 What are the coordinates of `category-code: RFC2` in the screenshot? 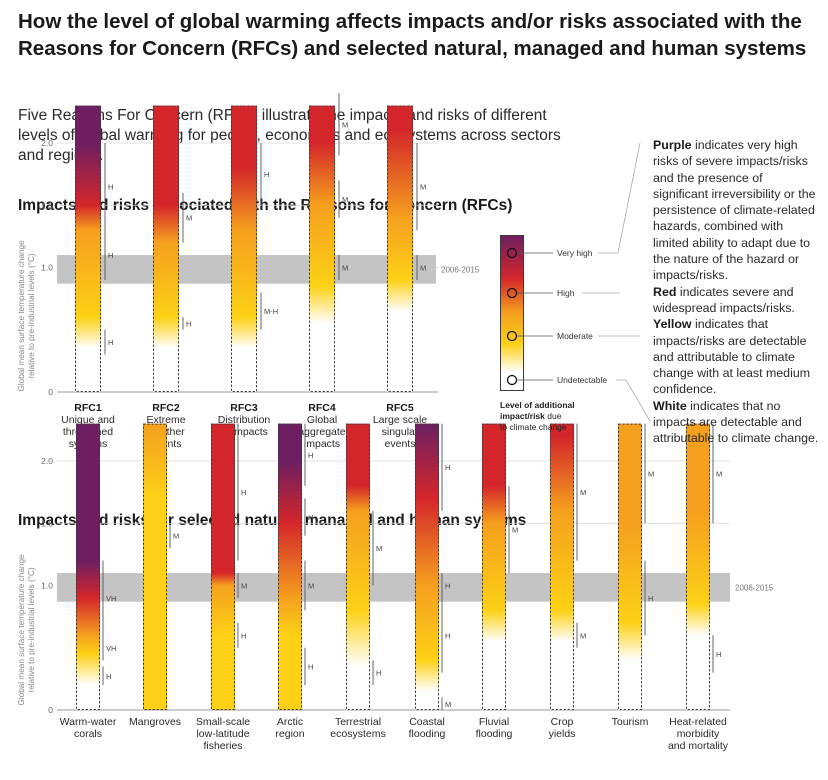 It's located at (166, 408).